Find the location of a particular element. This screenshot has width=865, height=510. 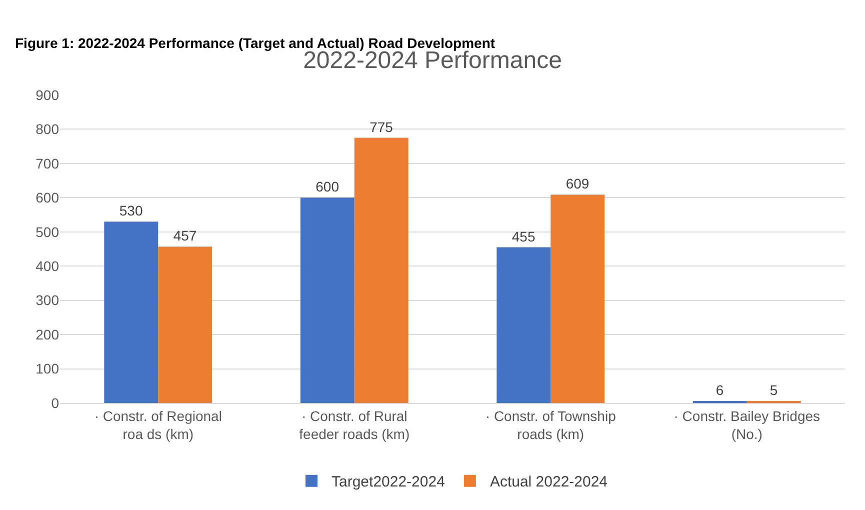

y-tick-label: 900 is located at coordinates (48, 94).